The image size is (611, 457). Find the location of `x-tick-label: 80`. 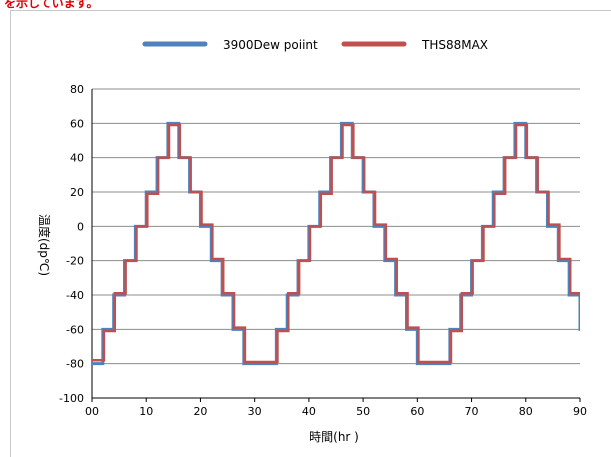

x-tick-label: 80 is located at coordinates (526, 411).